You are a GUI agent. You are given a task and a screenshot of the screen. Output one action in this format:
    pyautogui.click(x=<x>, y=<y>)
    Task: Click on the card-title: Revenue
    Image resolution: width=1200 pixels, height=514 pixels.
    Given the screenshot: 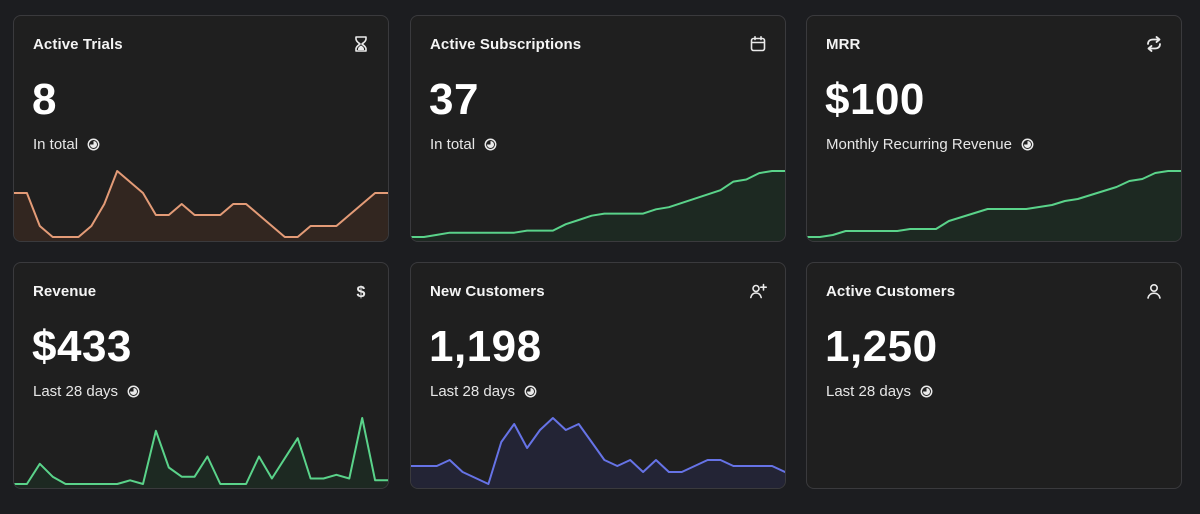 What is the action you would take?
    pyautogui.click(x=65, y=291)
    